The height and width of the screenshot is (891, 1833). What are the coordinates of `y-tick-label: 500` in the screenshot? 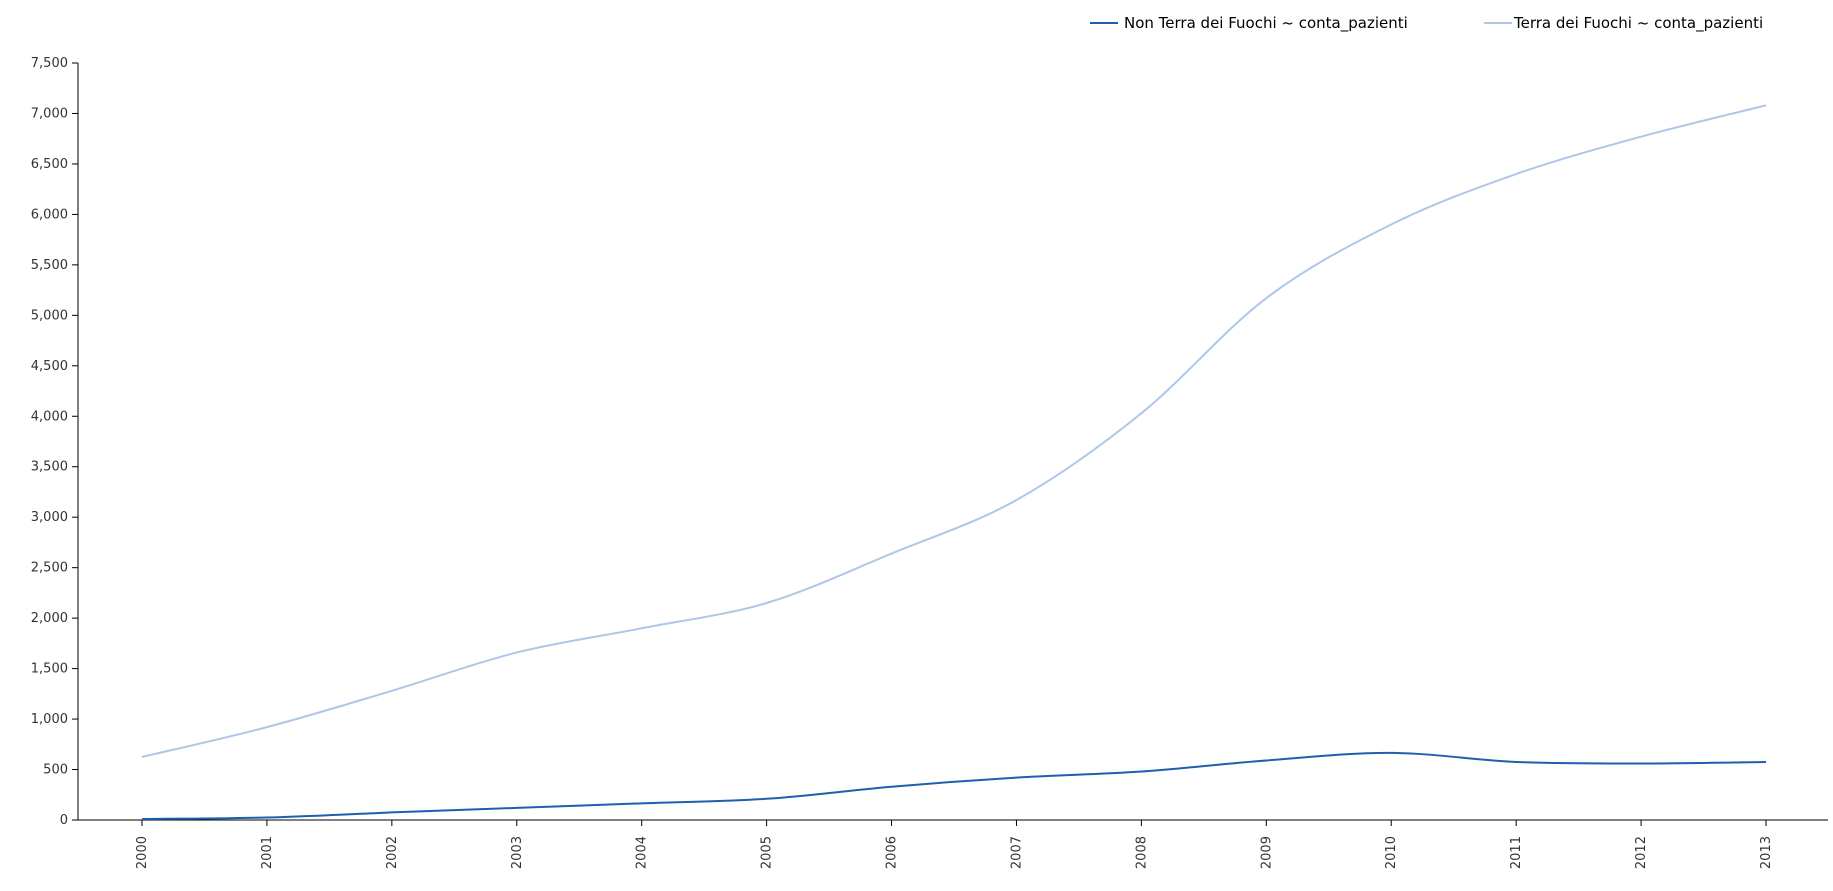 It's located at (55, 770).